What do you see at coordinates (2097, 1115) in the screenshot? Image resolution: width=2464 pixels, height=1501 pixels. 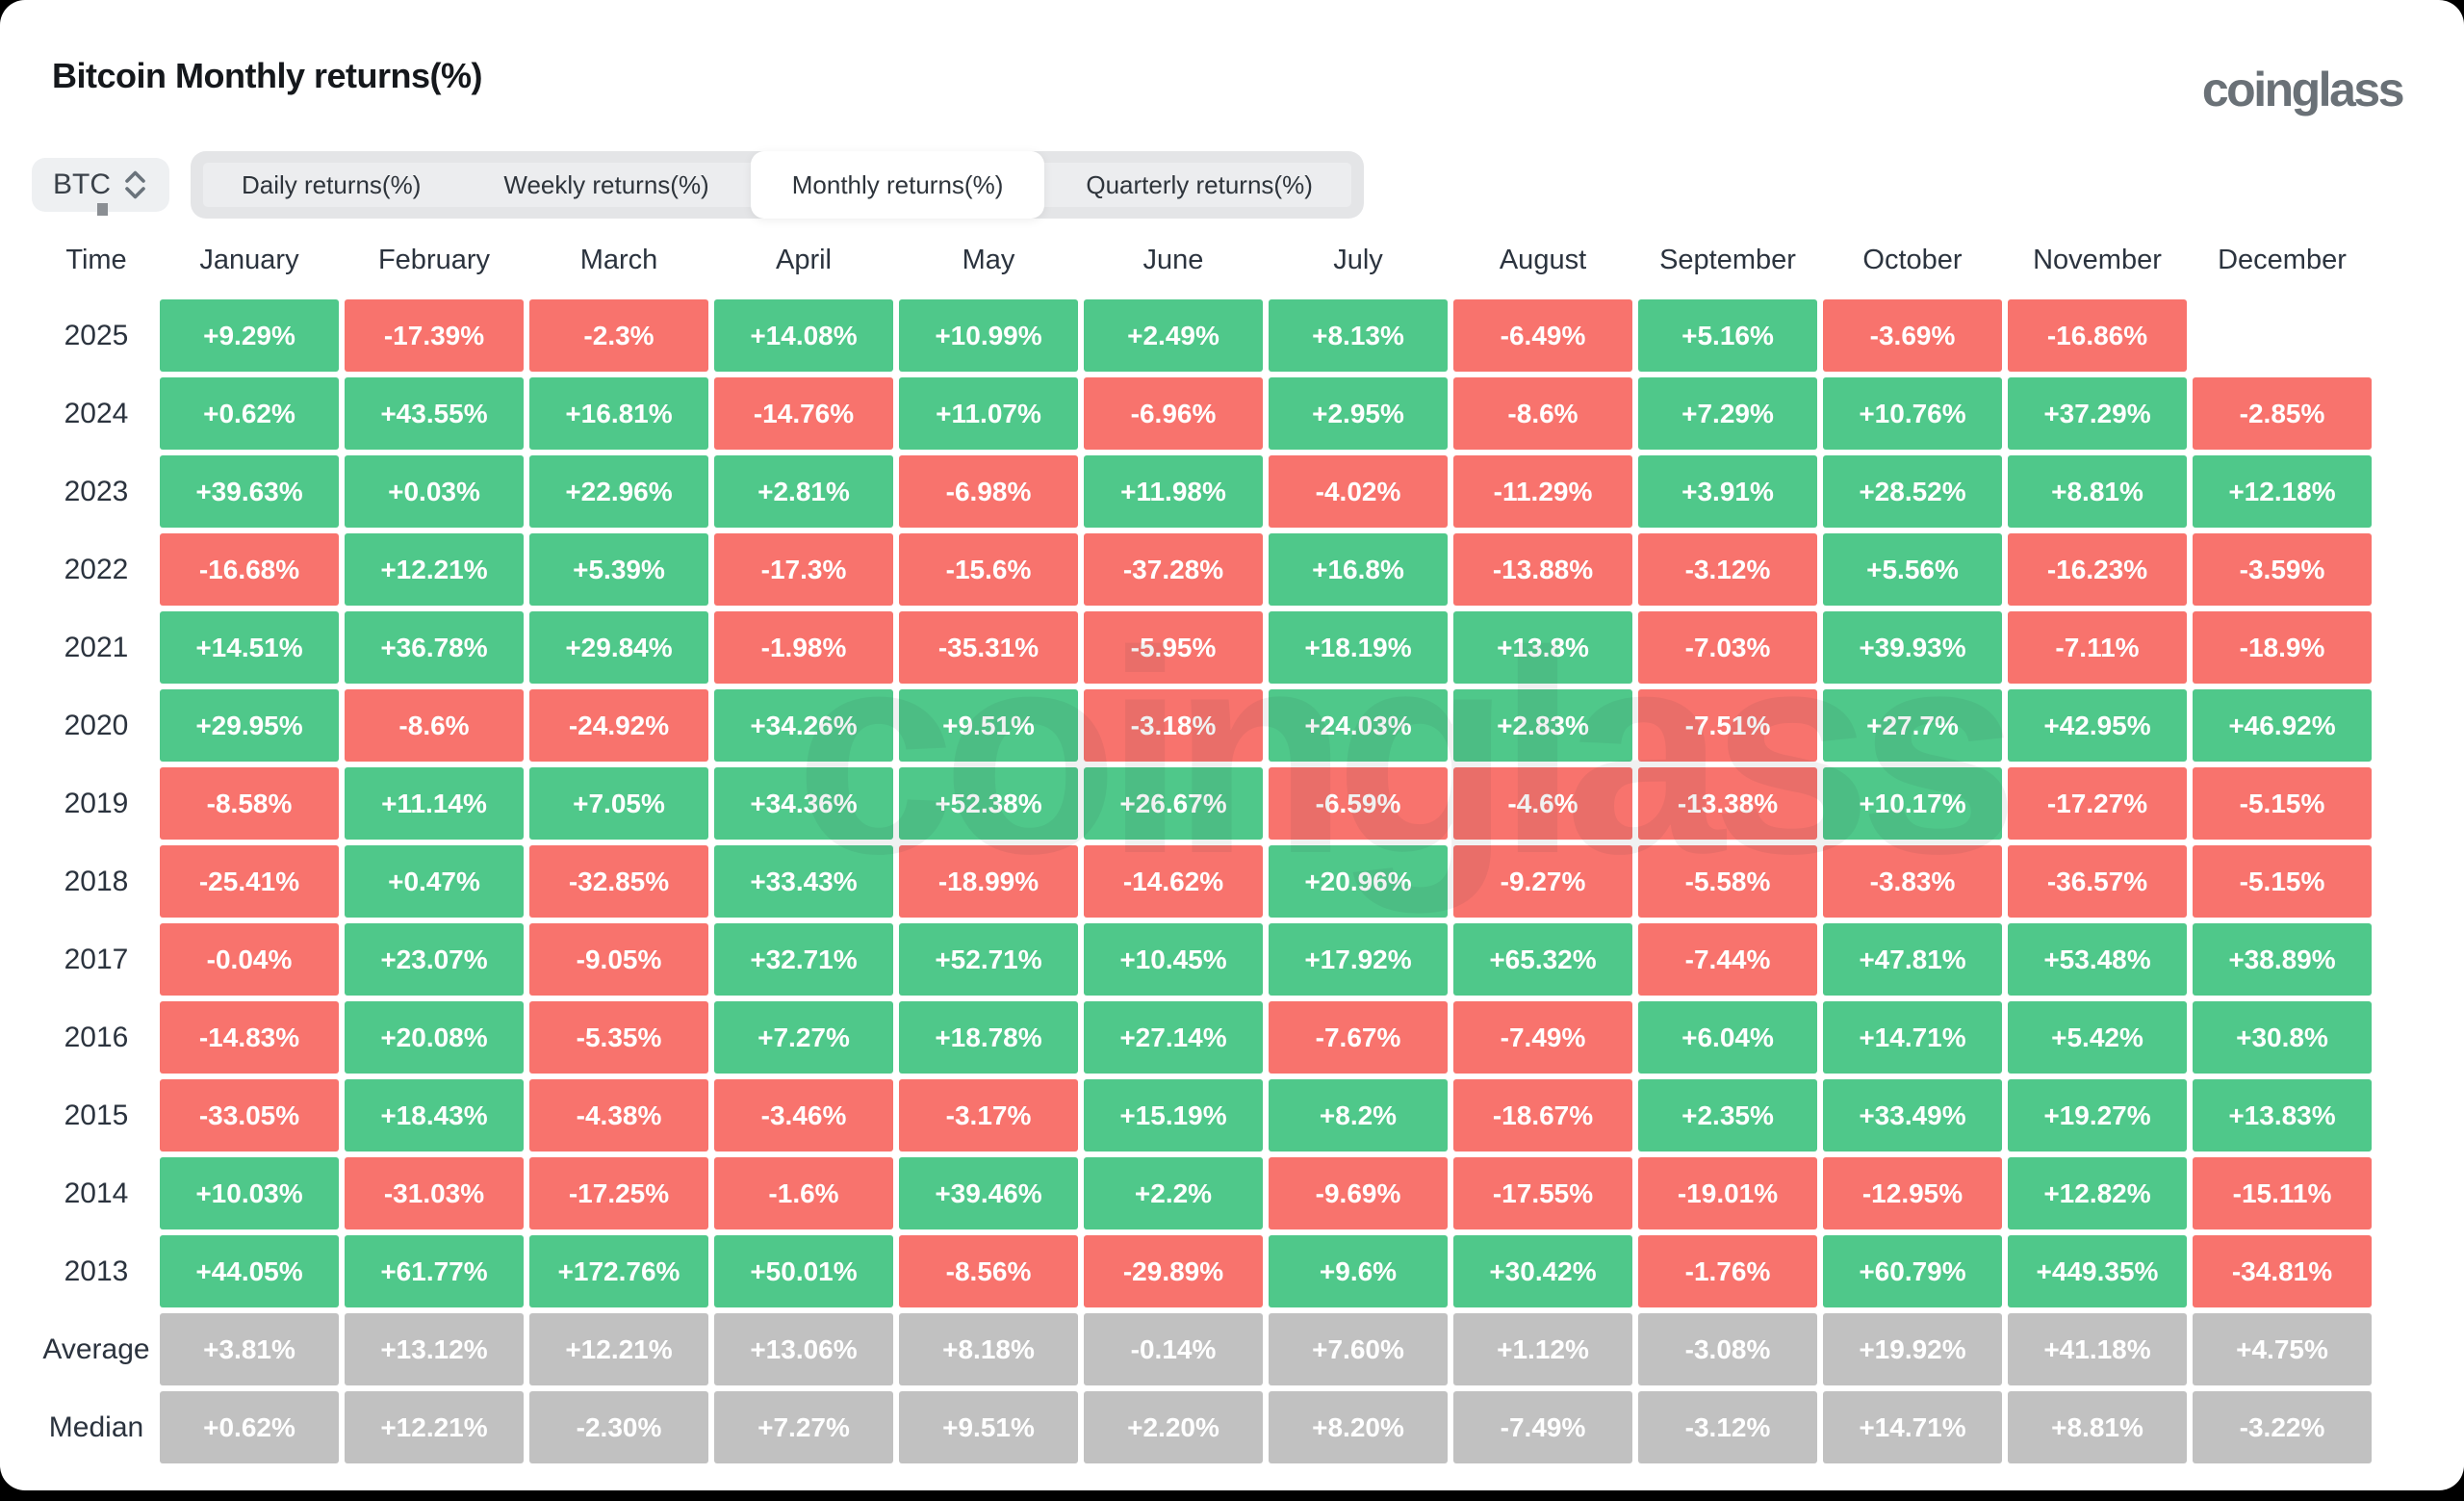 I see `return-cell: +19.27%` at bounding box center [2097, 1115].